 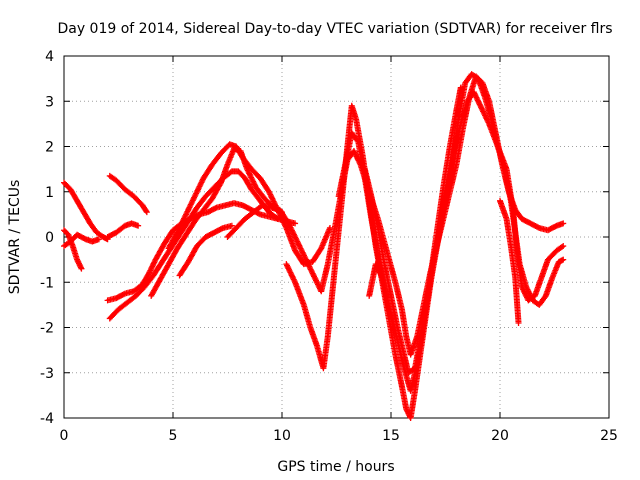 What do you see at coordinates (500, 436) in the screenshot?
I see `x-tick-label: 20` at bounding box center [500, 436].